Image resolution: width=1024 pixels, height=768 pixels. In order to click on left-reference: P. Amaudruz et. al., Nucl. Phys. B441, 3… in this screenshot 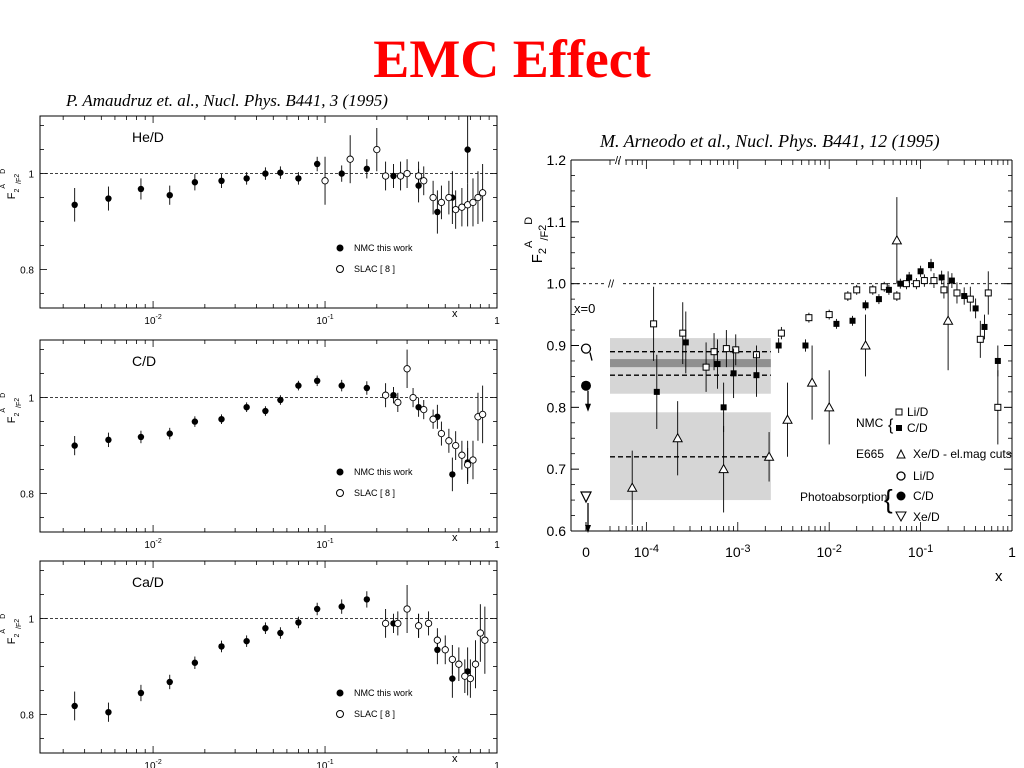, I will do `click(227, 100)`.